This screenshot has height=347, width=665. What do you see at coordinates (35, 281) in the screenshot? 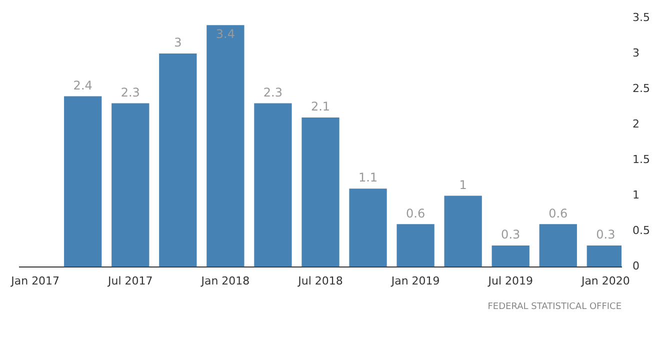
I see `x-tick-label: Jan 2017` at bounding box center [35, 281].